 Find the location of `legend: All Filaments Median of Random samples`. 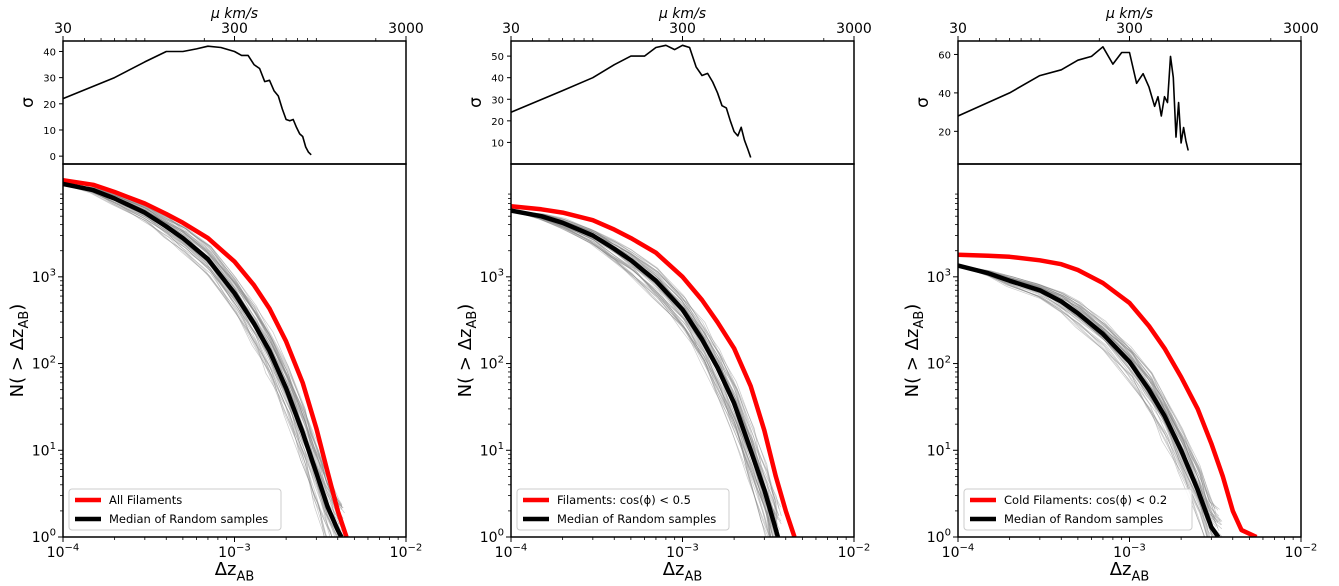

legend: All Filaments Median of Random samples is located at coordinates (175, 509).